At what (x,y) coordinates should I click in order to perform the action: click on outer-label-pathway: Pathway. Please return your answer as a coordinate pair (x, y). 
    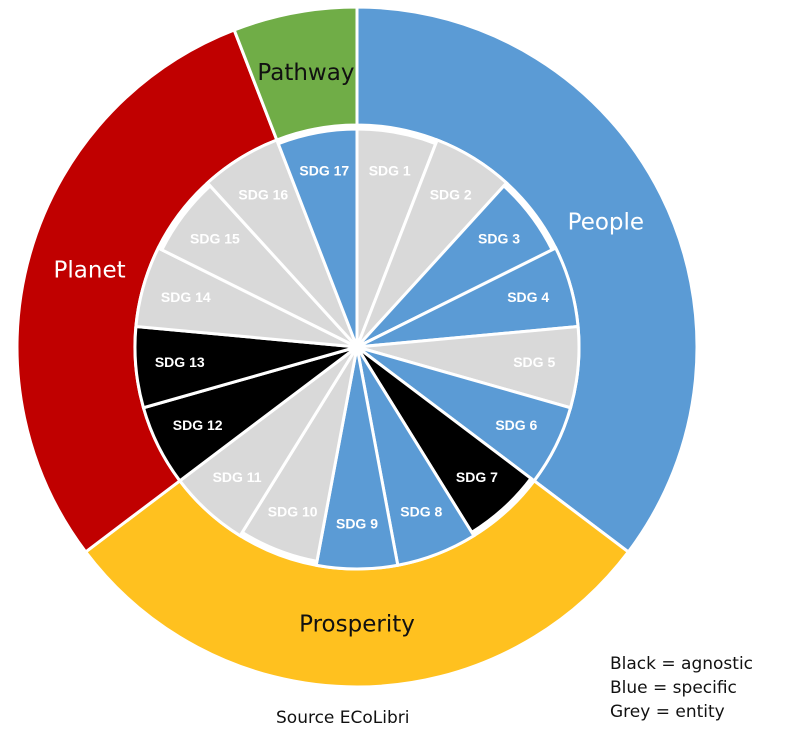
    Looking at the image, I should click on (305, 73).